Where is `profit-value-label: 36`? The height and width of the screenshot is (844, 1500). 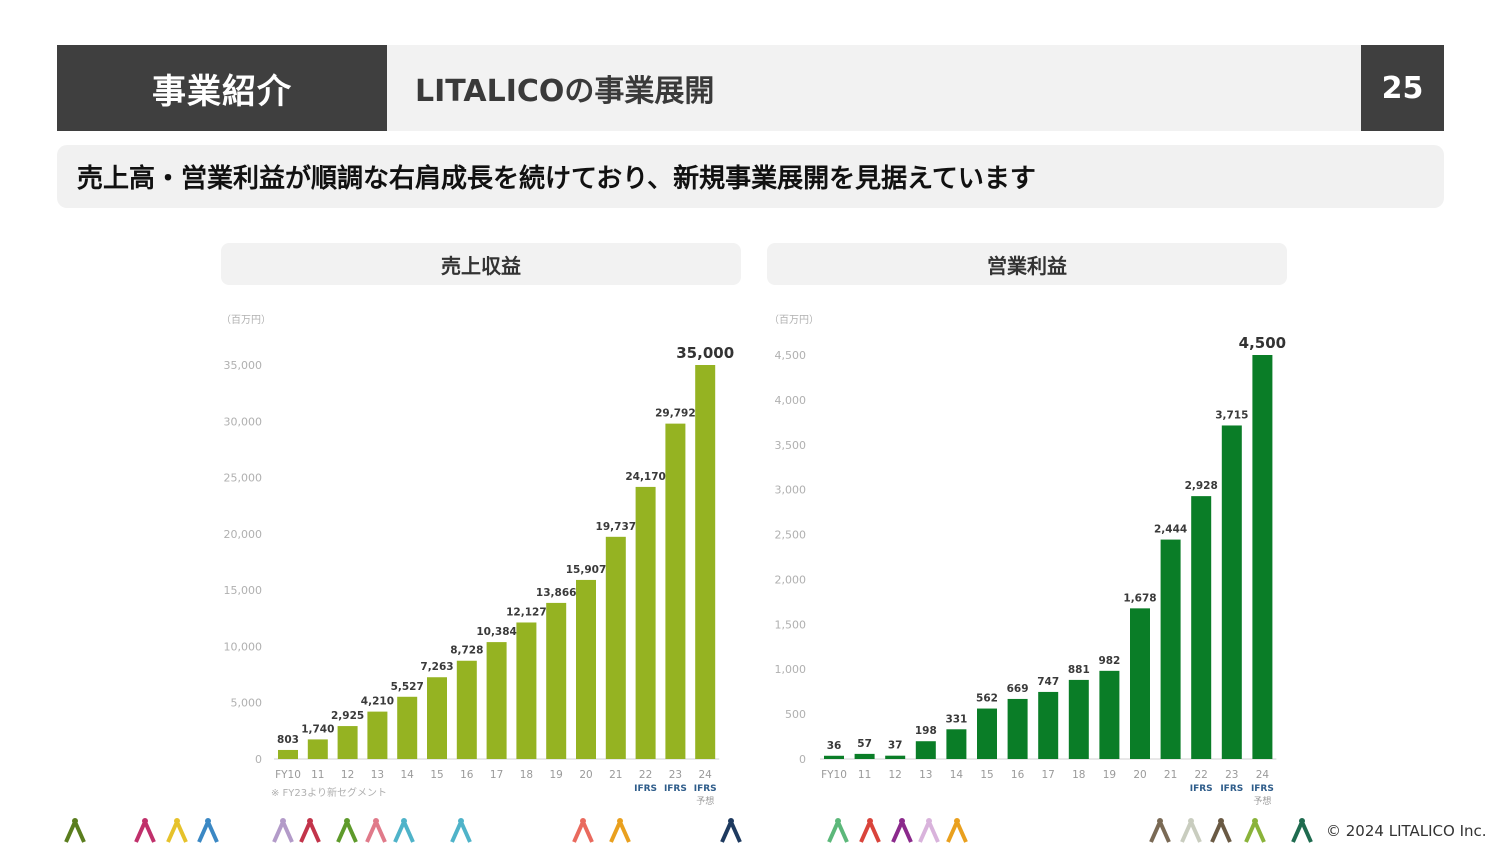 profit-value-label: 36 is located at coordinates (834, 746).